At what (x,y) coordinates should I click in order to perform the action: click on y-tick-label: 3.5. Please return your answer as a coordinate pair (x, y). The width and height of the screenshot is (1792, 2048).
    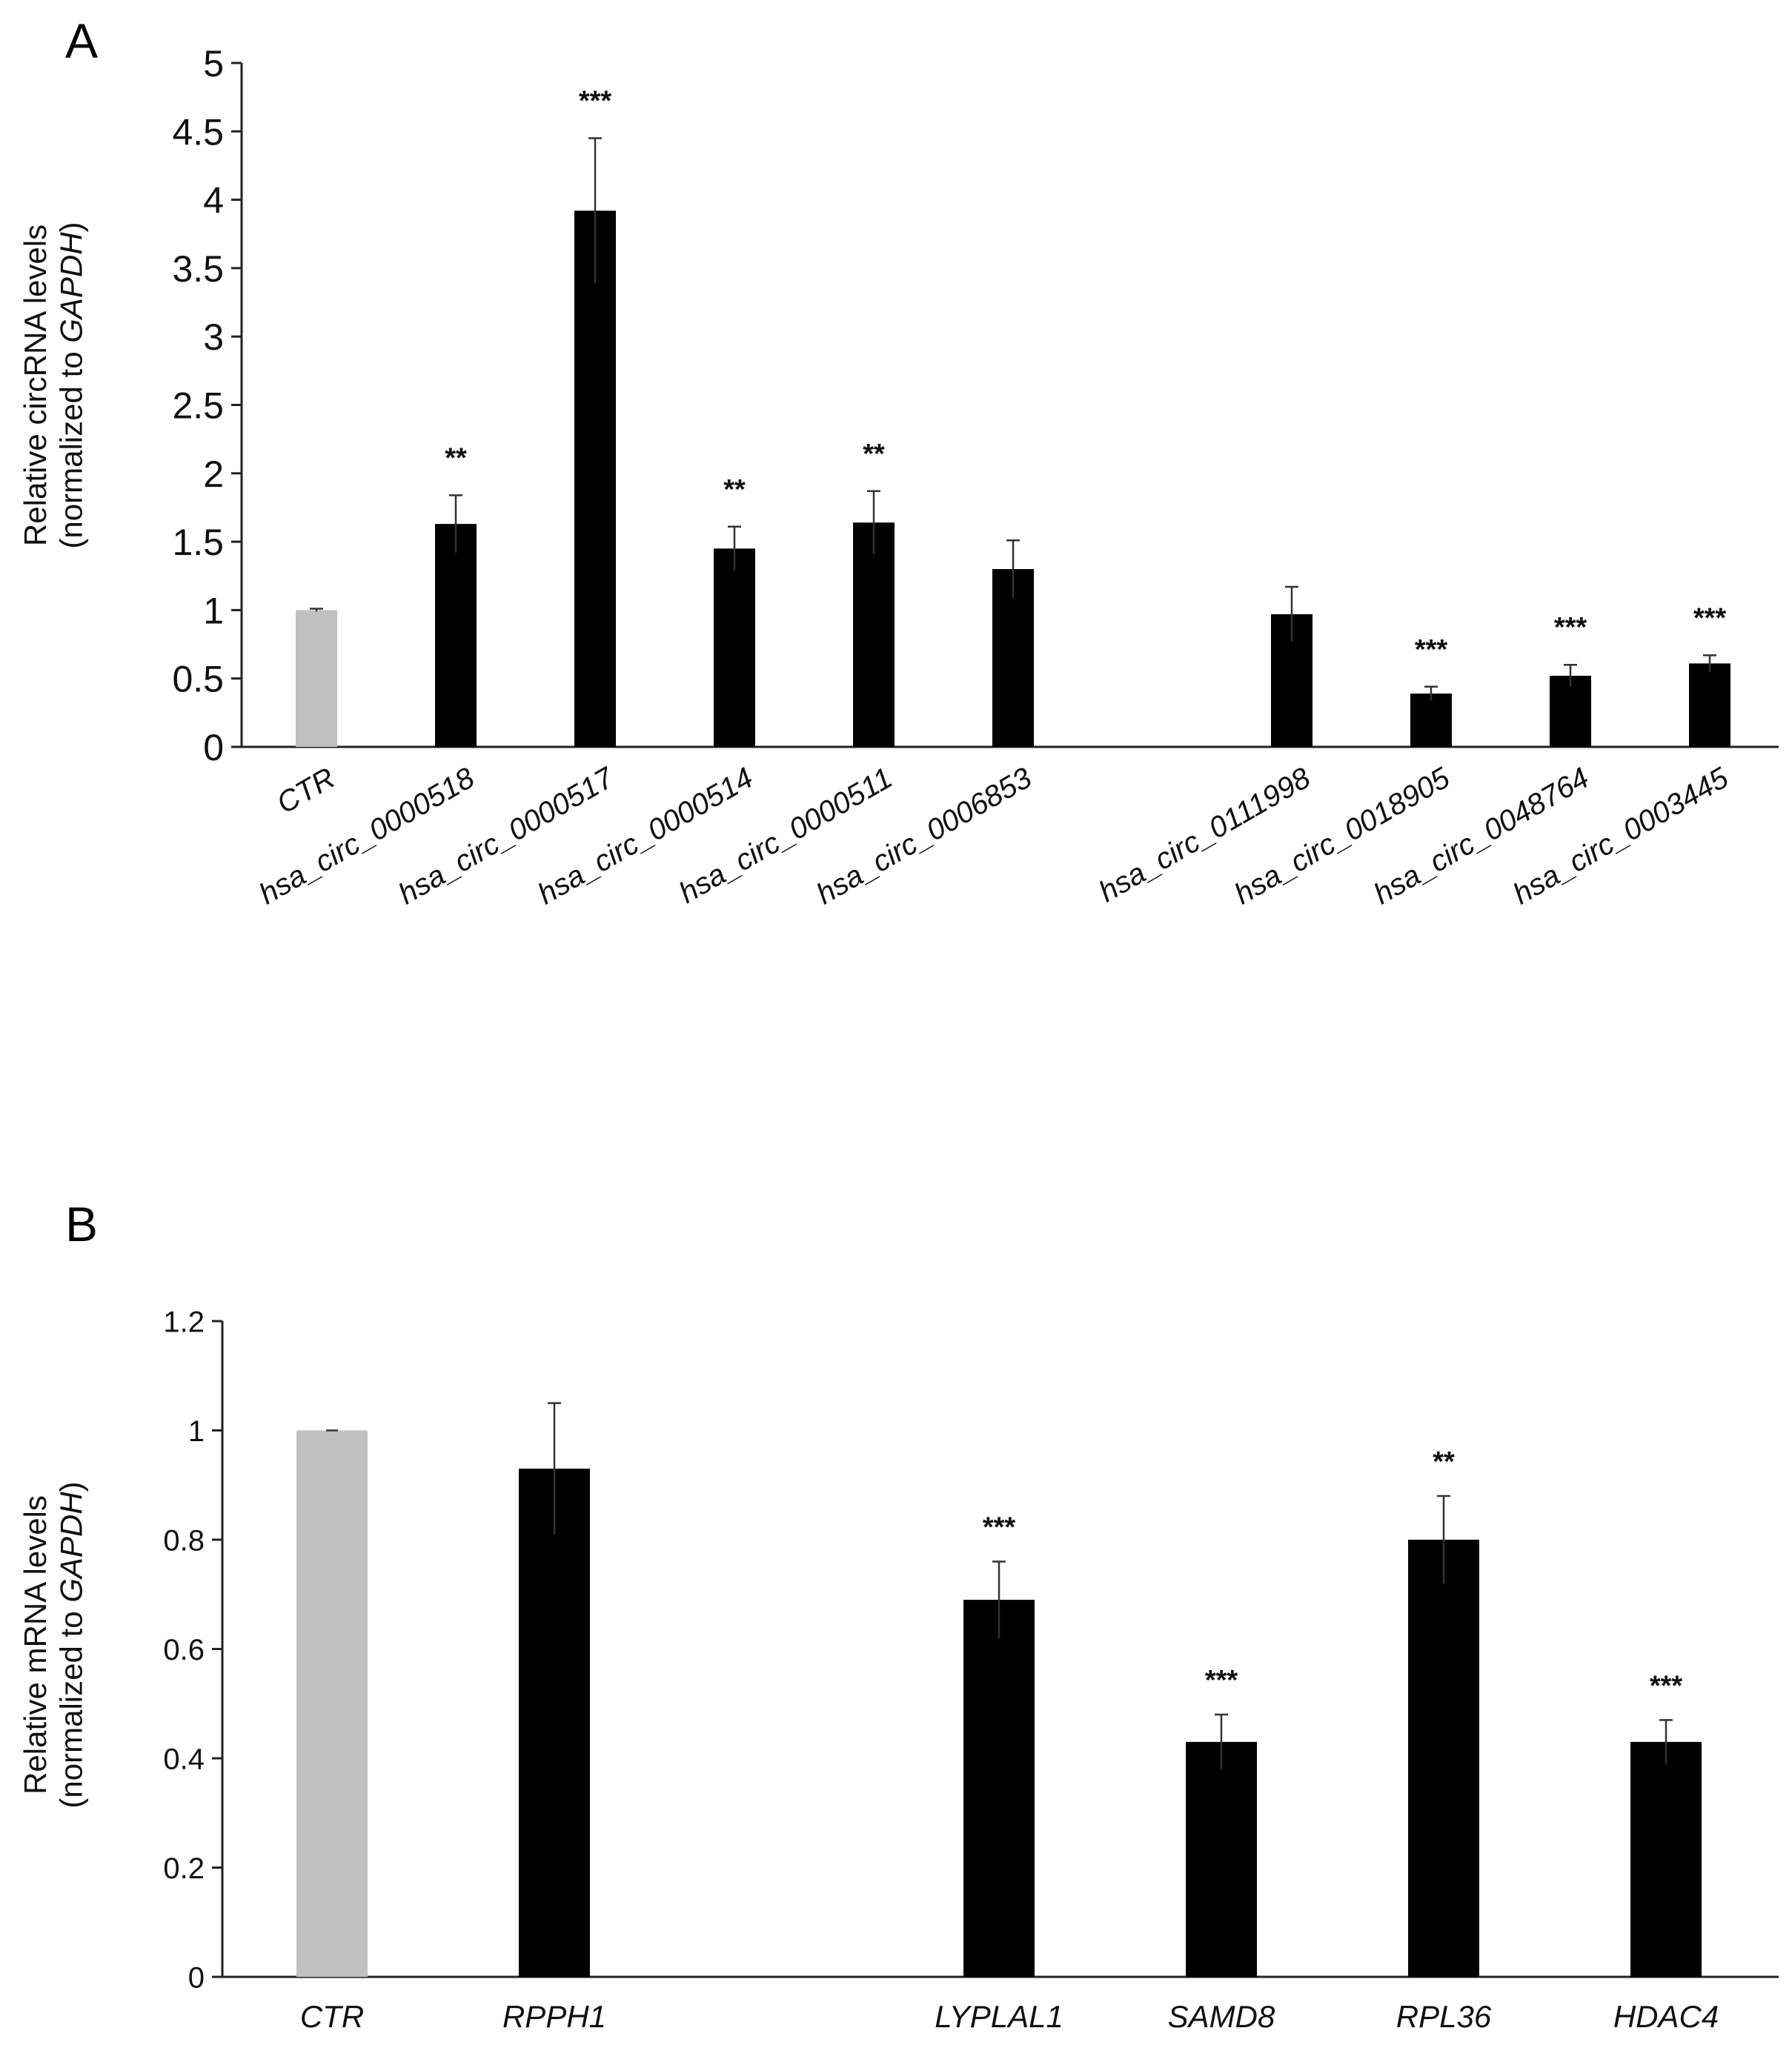
    Looking at the image, I should click on (198, 269).